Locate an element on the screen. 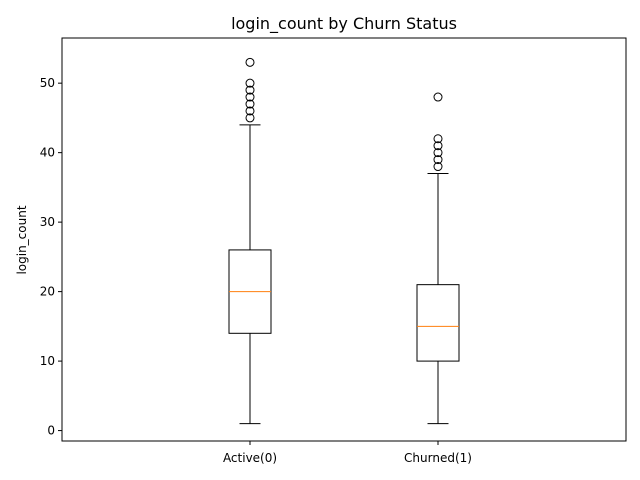  x-tick-label: Churned(1) is located at coordinates (438, 458).